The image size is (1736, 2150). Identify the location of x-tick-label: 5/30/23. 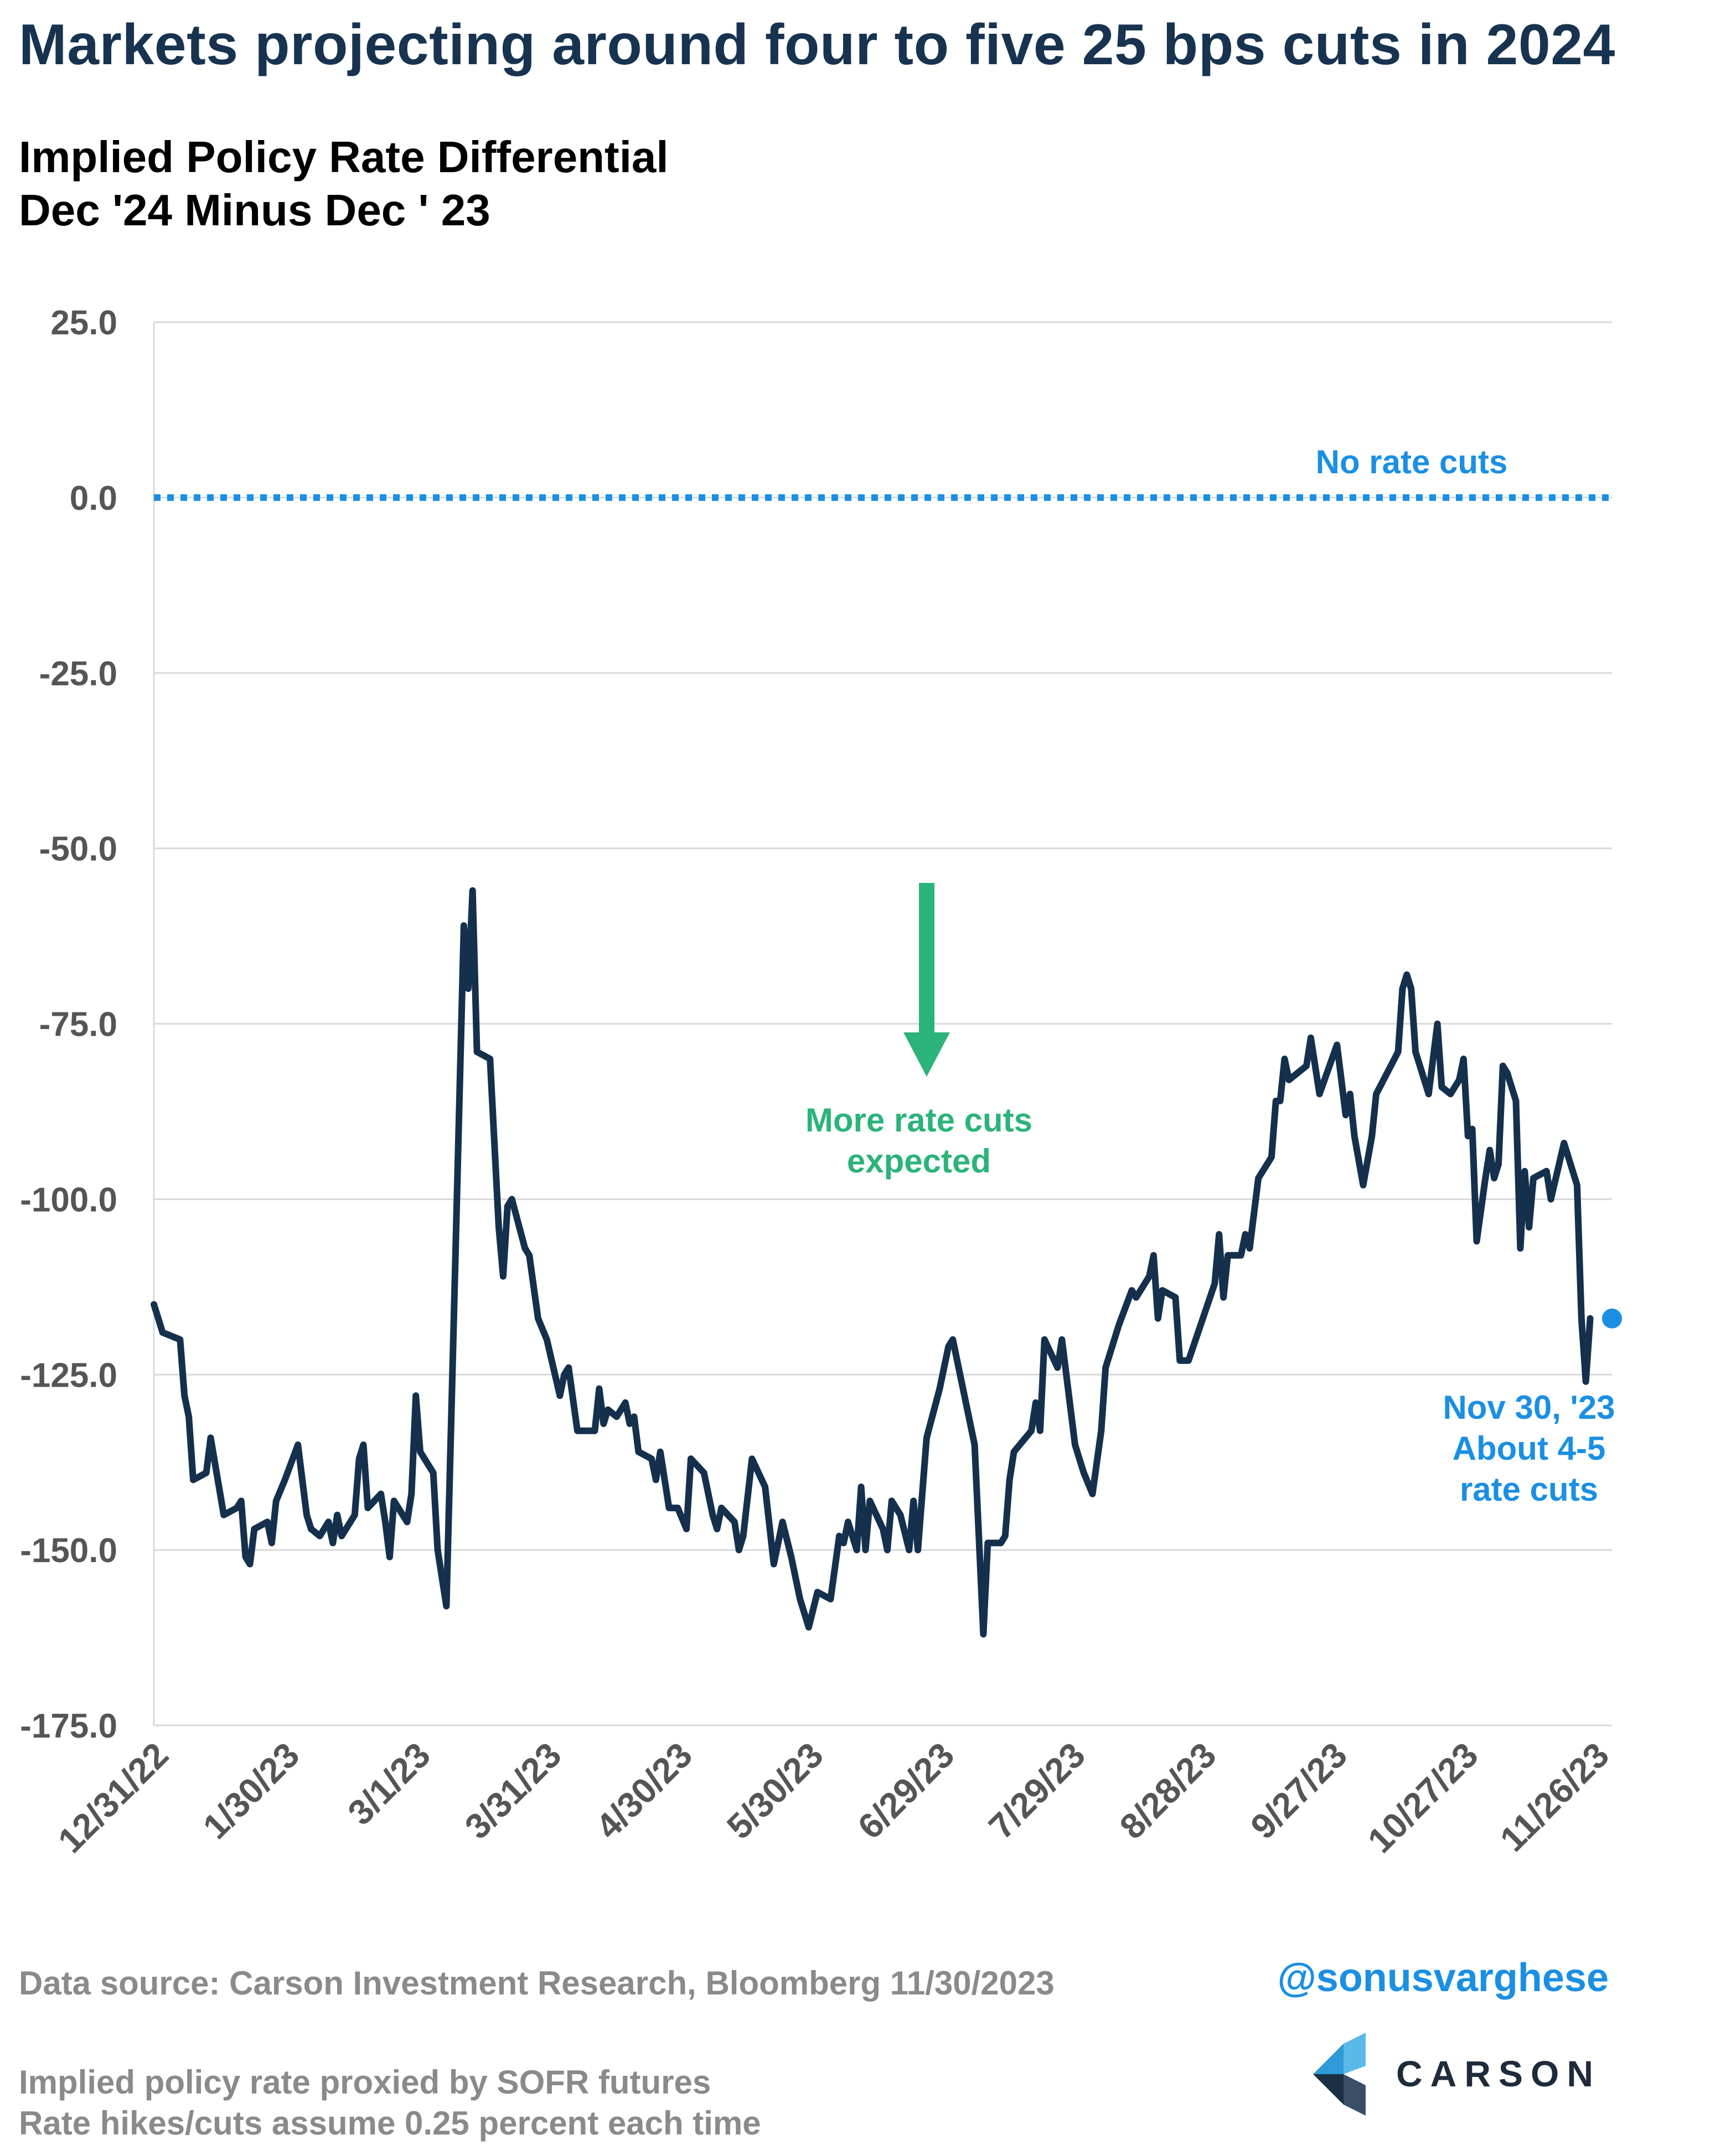
(775, 1791).